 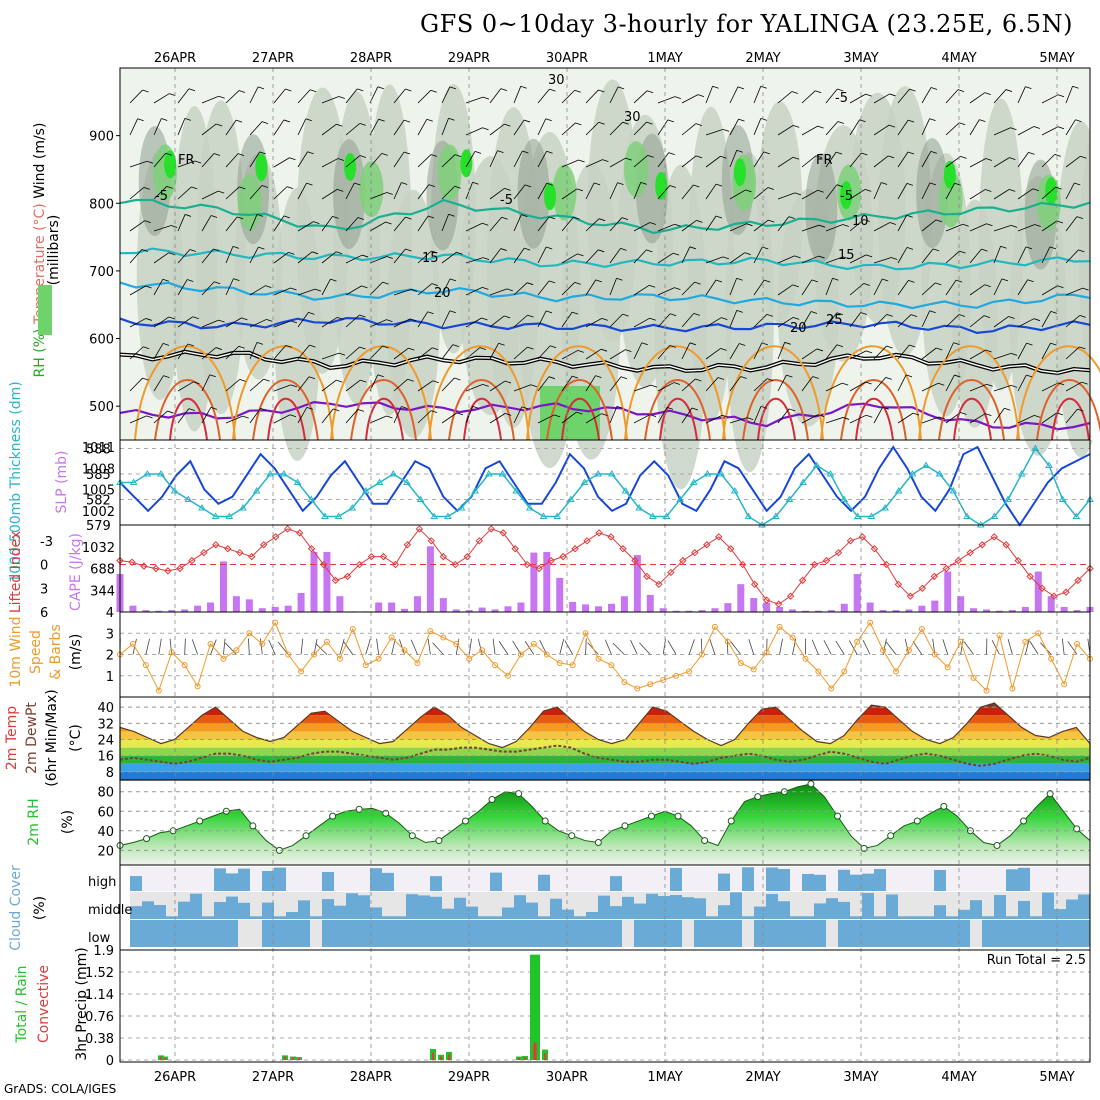 What do you see at coordinates (110, 634) in the screenshot?
I see `wind-tick: 3` at bounding box center [110, 634].